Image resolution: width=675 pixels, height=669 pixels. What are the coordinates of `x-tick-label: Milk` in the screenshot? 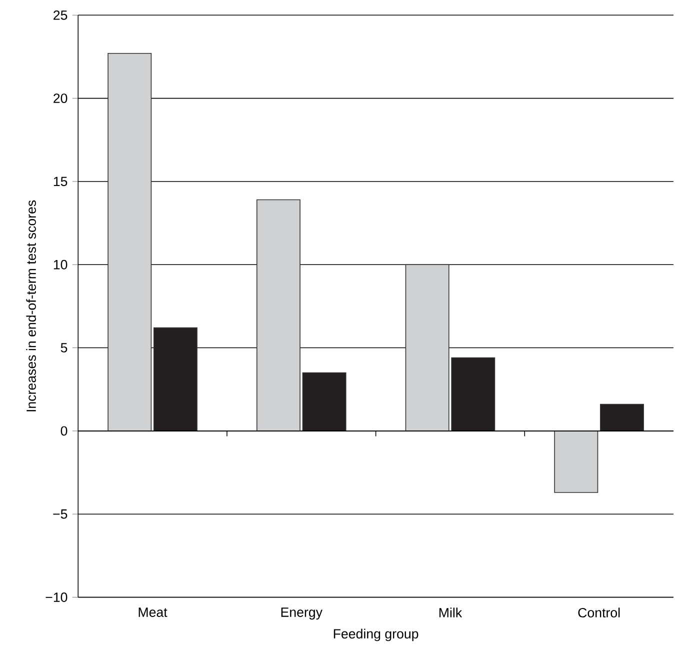 It's located at (450, 613).